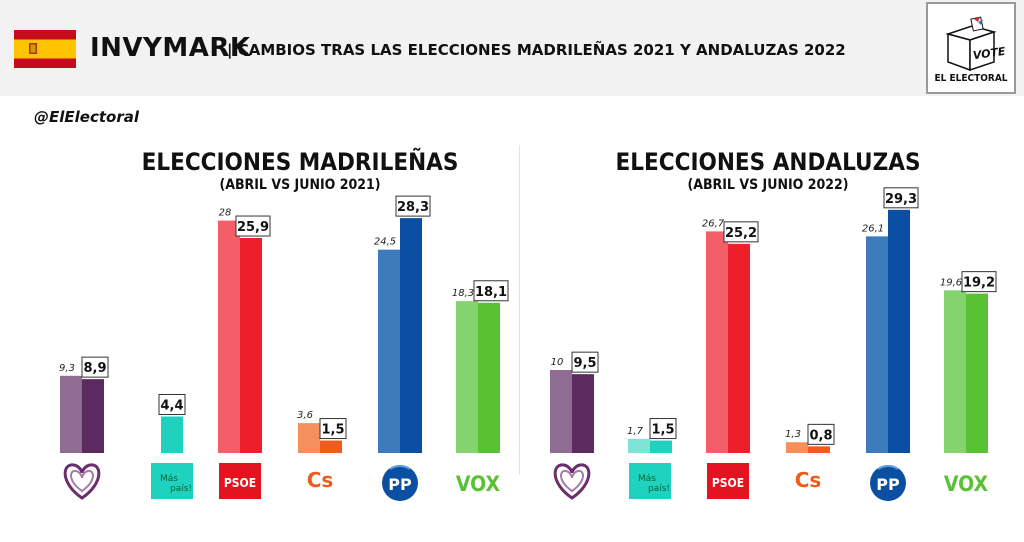 This screenshot has height=542, width=1024. Describe the element at coordinates (976, 44) in the screenshot. I see `ballot-box-icon: VOTE` at that location.